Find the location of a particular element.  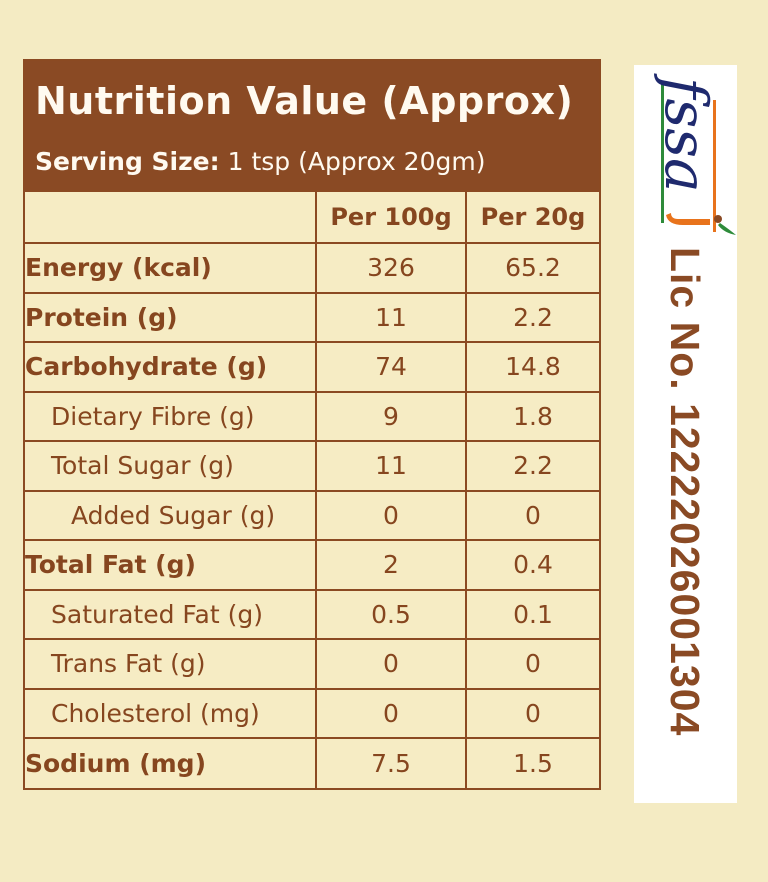

value-per-20g: 1.8 is located at coordinates (532, 416).